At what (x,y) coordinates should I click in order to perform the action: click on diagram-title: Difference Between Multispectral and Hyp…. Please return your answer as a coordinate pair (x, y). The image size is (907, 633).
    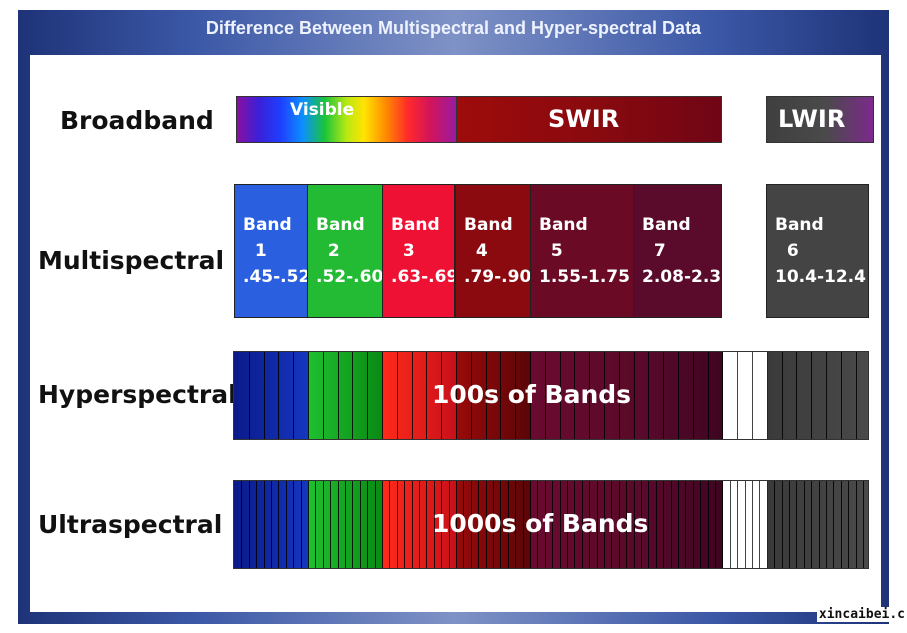
    Looking at the image, I should click on (453, 28).